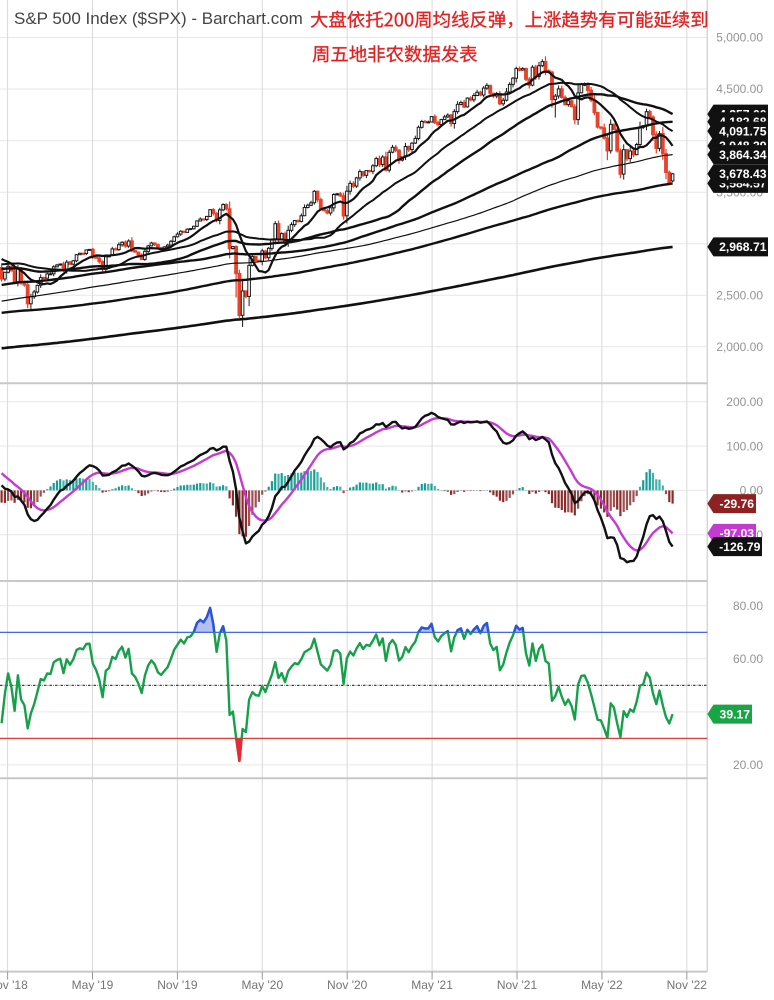 The height and width of the screenshot is (1000, 774). What do you see at coordinates (743, 155) in the screenshot?
I see `svg-text: 3,864.34` at bounding box center [743, 155].